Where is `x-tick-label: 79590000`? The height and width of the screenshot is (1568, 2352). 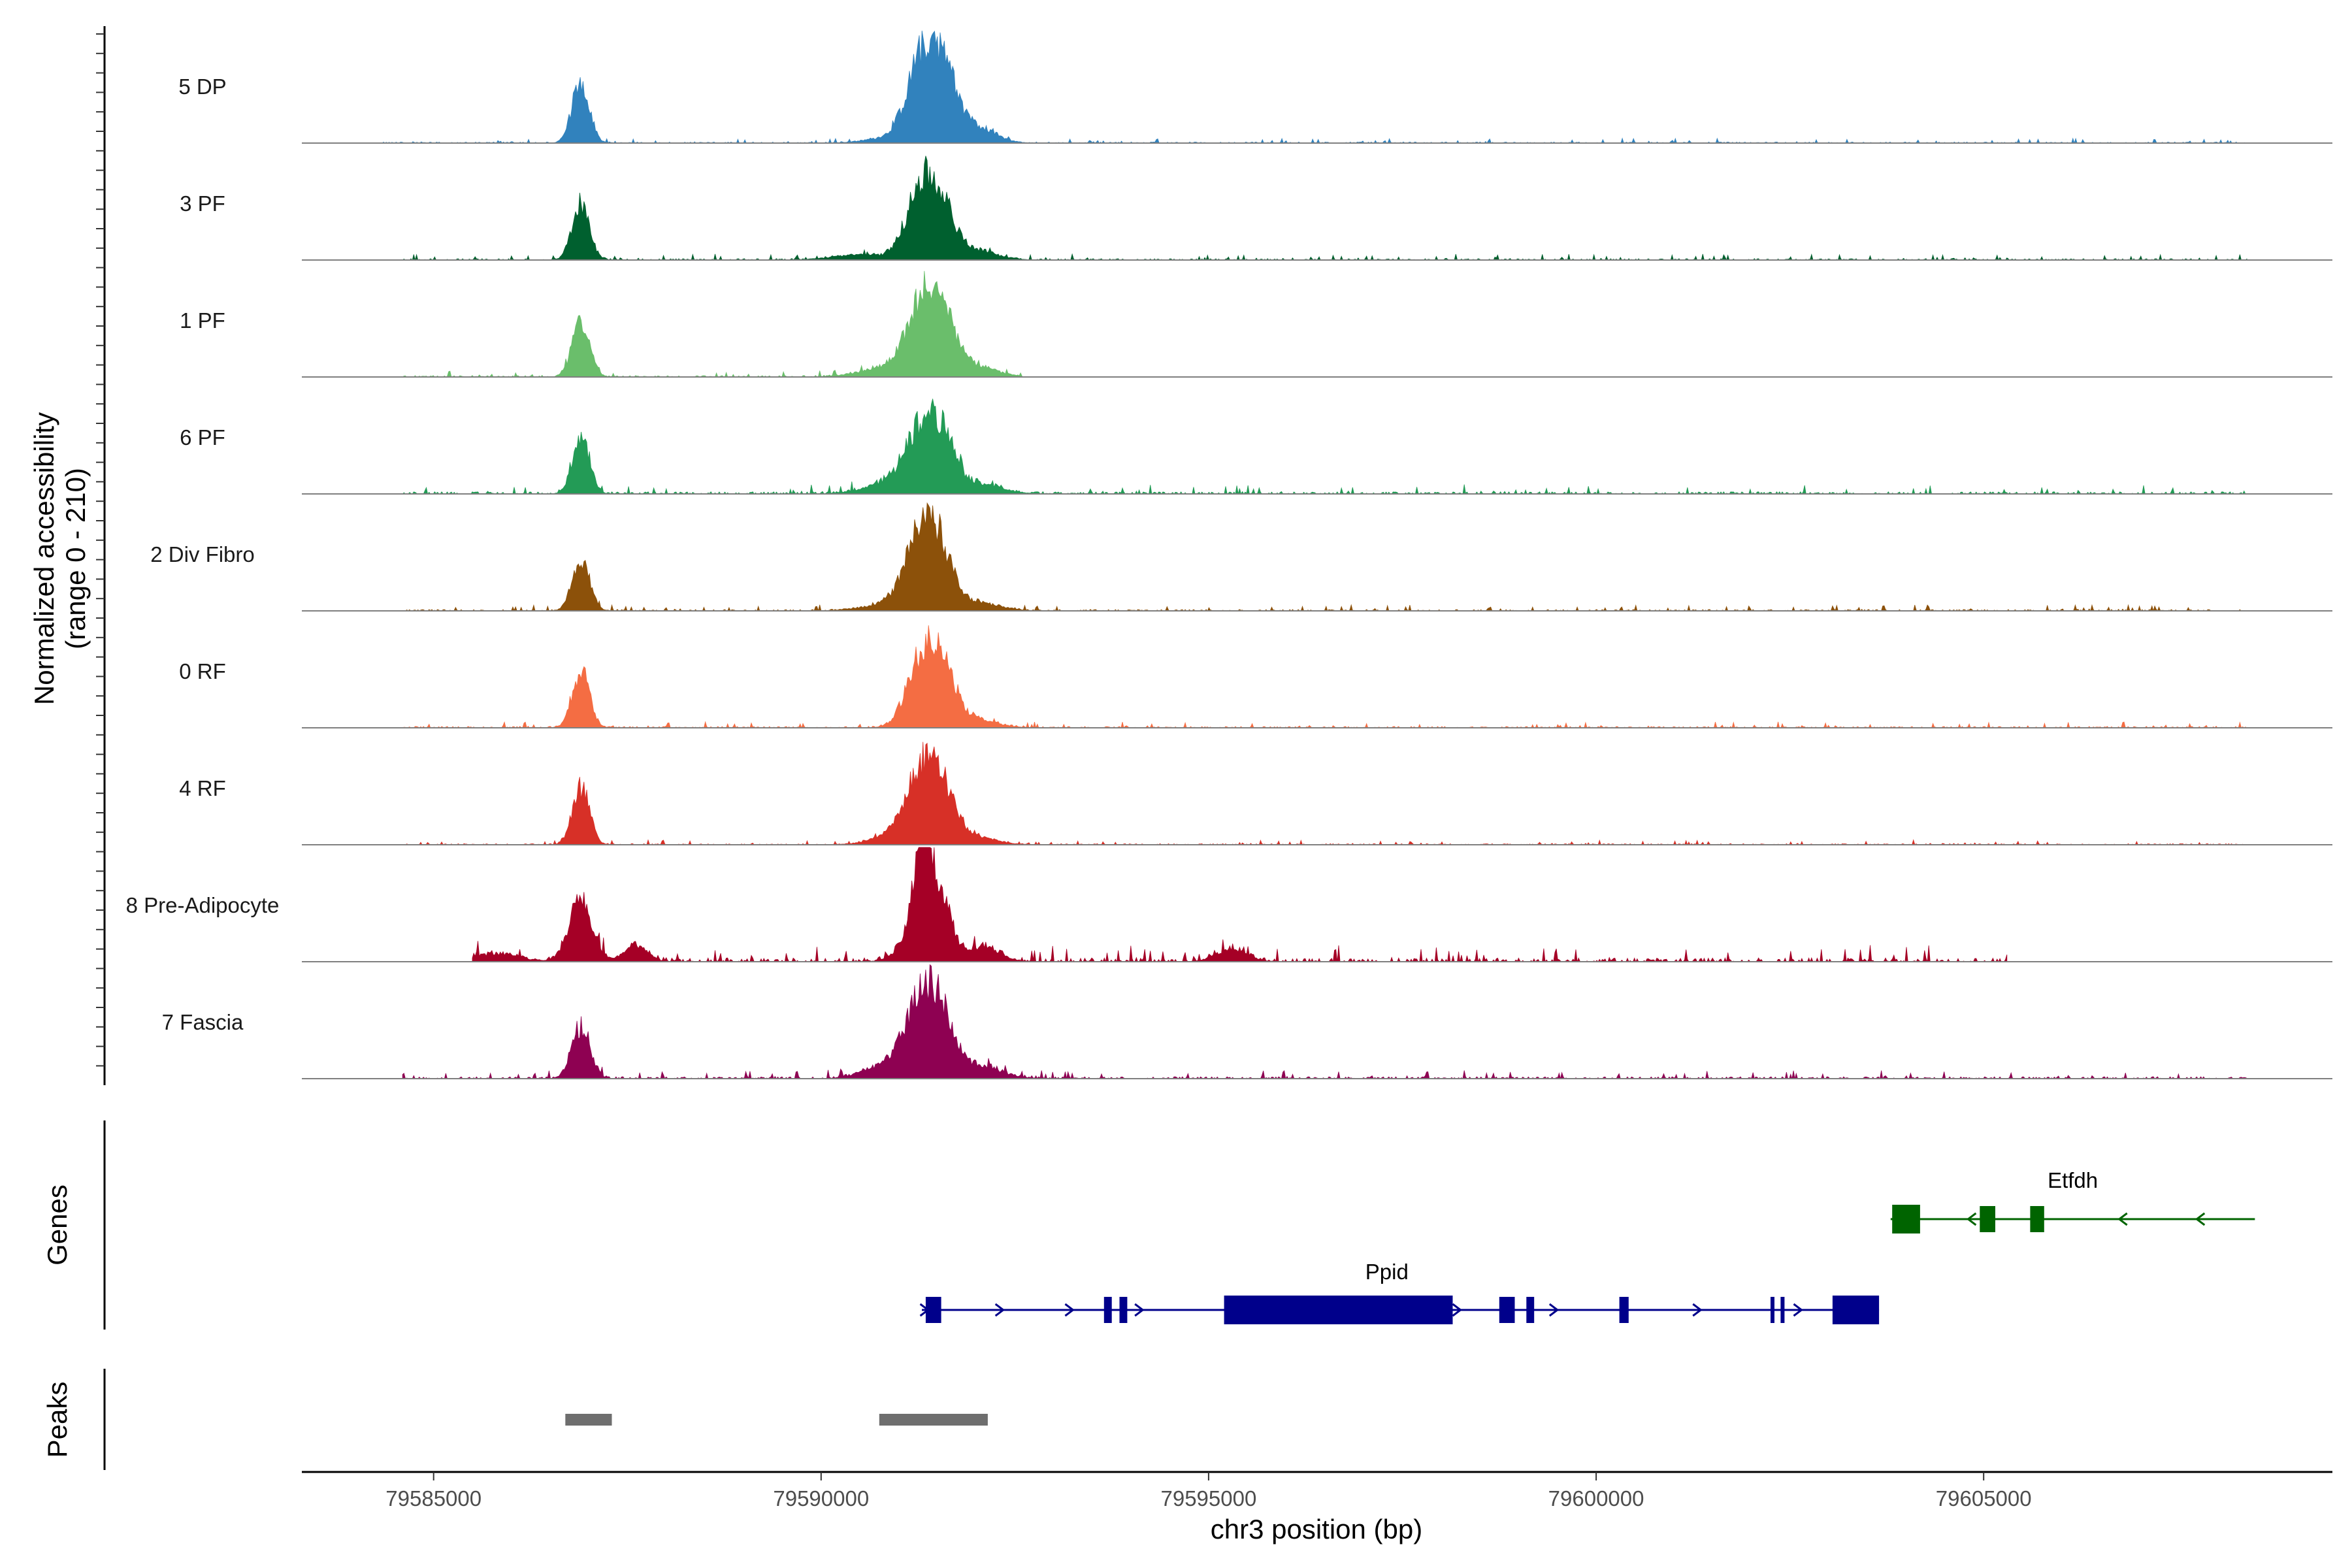
x-tick-label: 79590000 is located at coordinates (821, 1498).